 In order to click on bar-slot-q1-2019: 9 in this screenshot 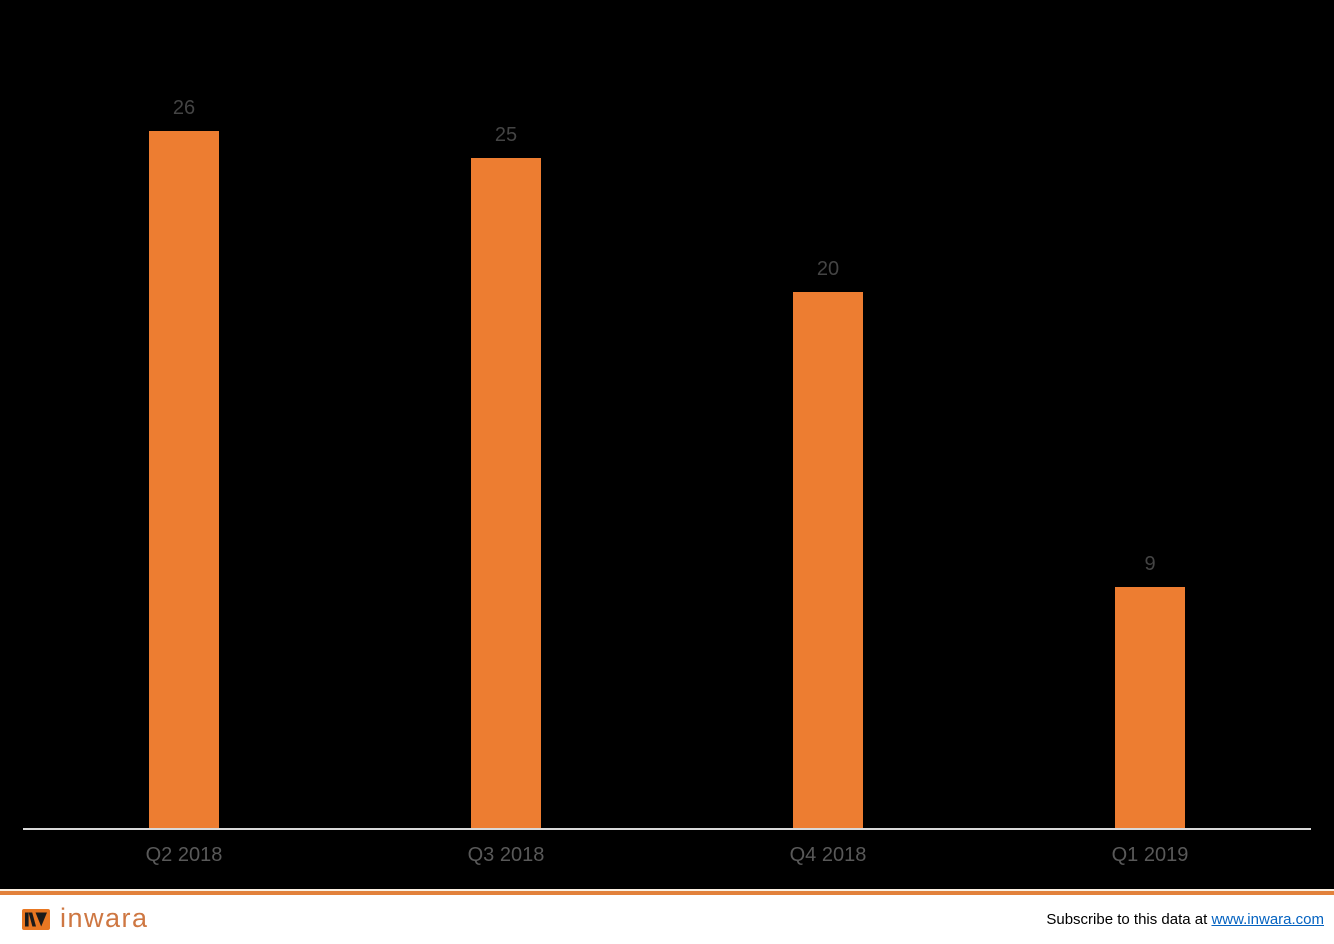, I will do `click(1150, 690)`.